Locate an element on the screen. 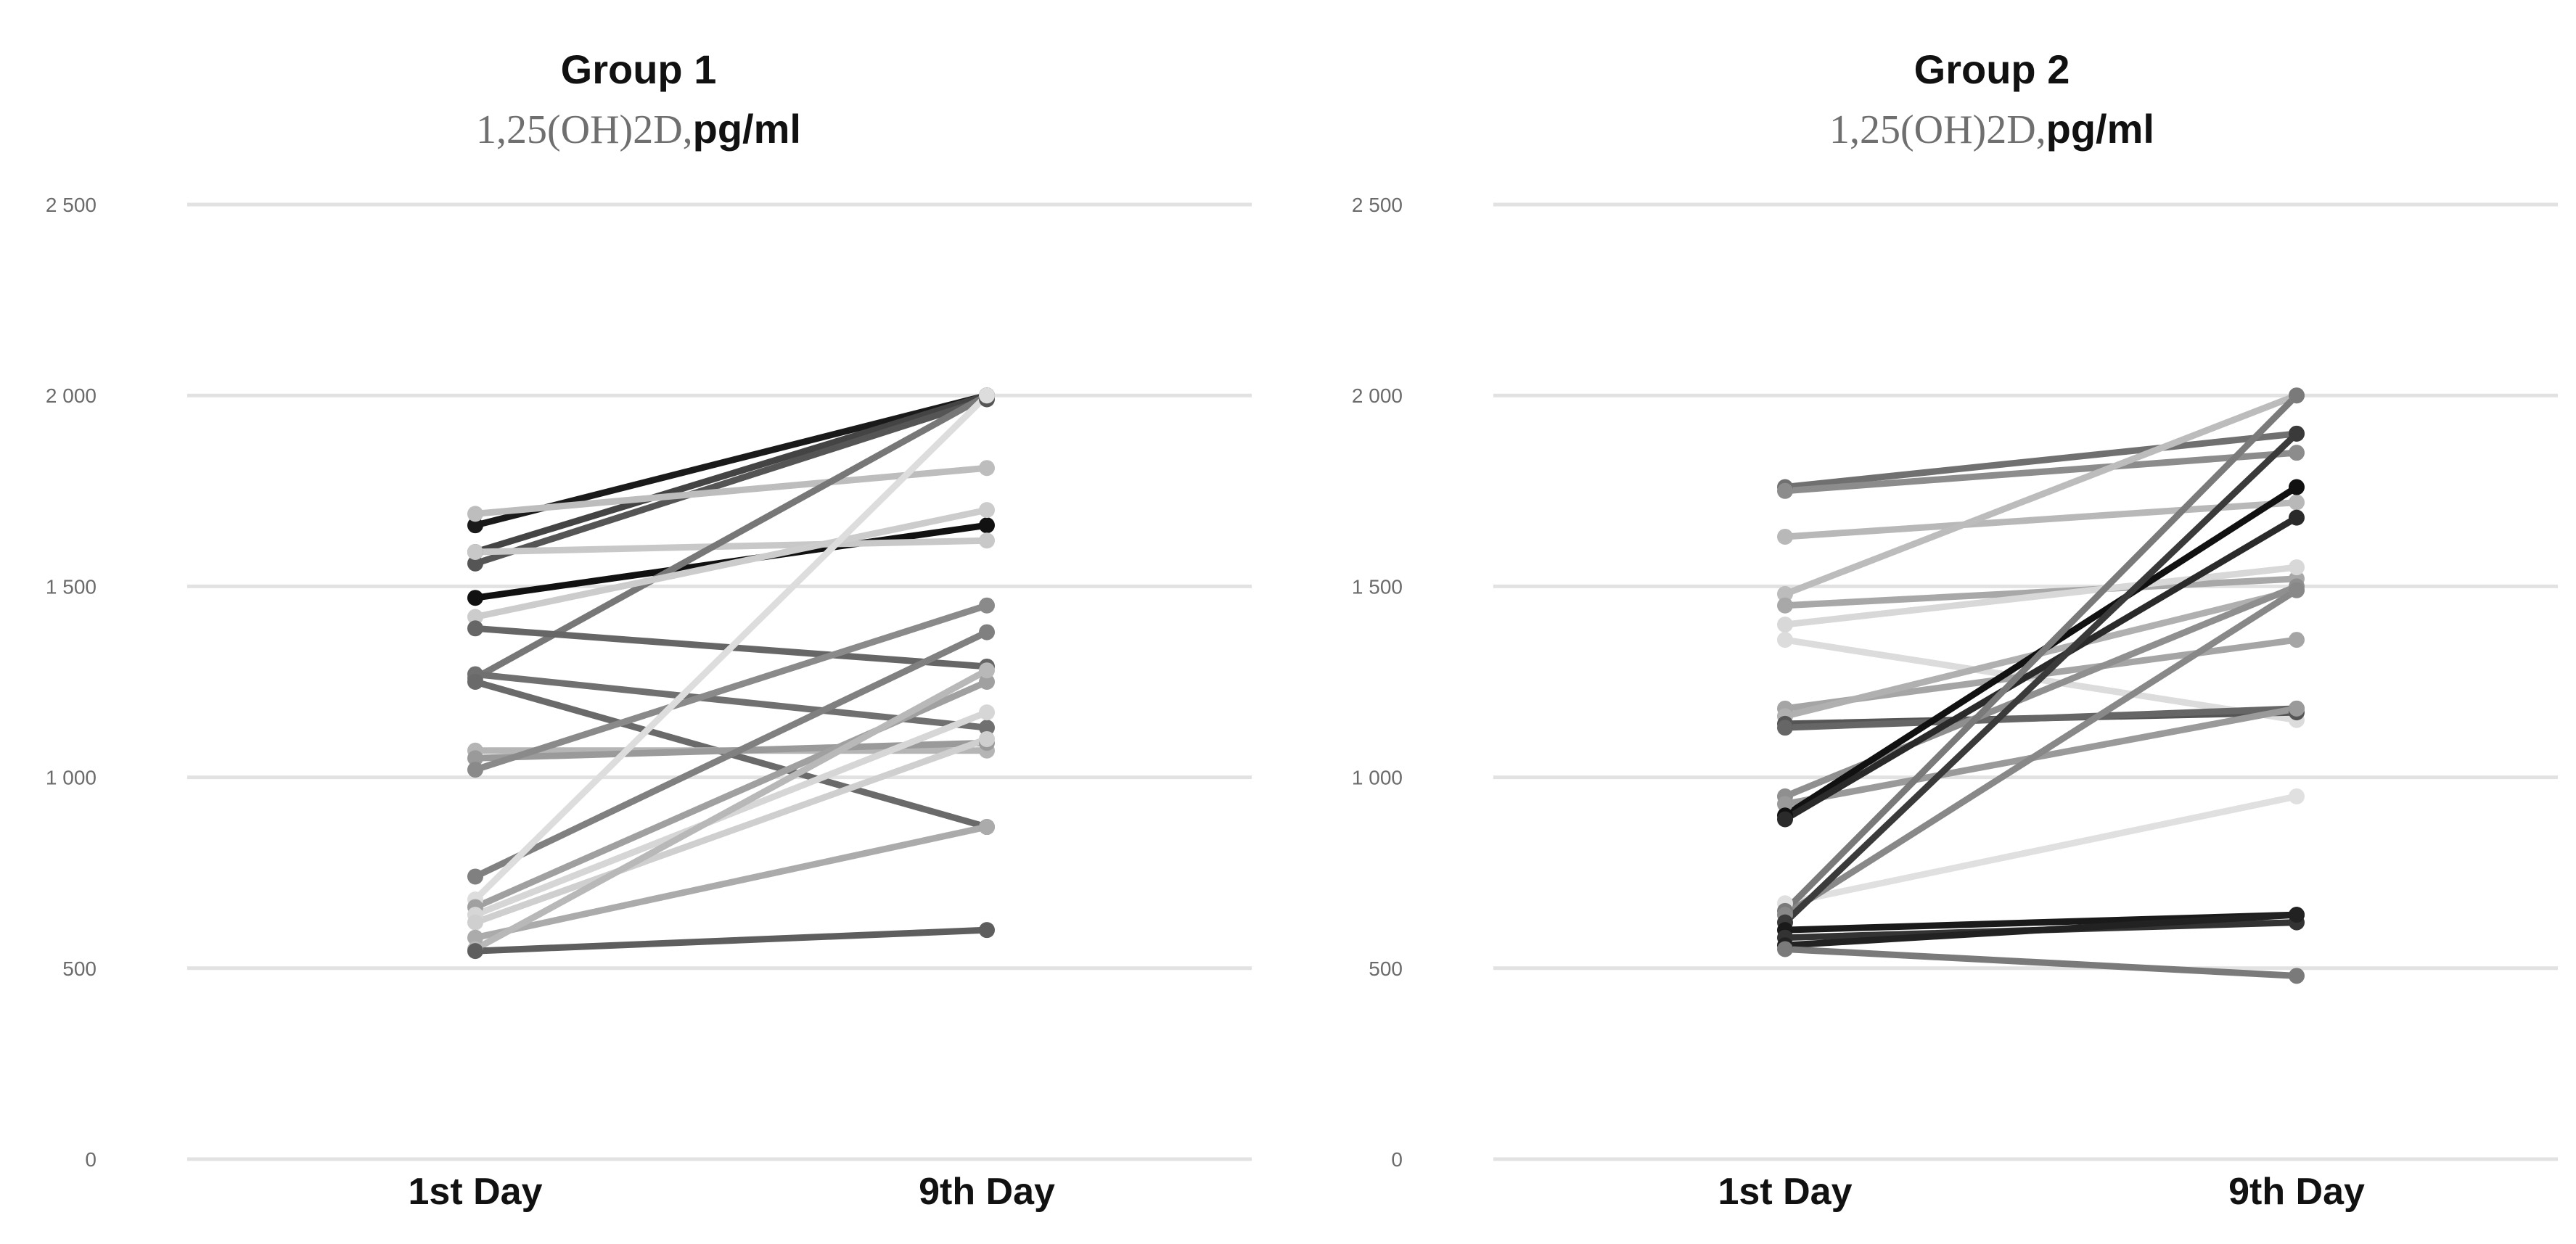 The image size is (2576, 1244). y-tick-label: 2 000 is located at coordinates (1377, 396).